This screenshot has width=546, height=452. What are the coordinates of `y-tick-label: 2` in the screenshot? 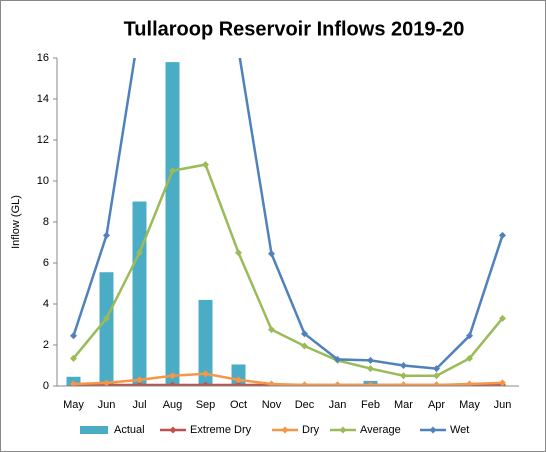 It's located at (46, 345).